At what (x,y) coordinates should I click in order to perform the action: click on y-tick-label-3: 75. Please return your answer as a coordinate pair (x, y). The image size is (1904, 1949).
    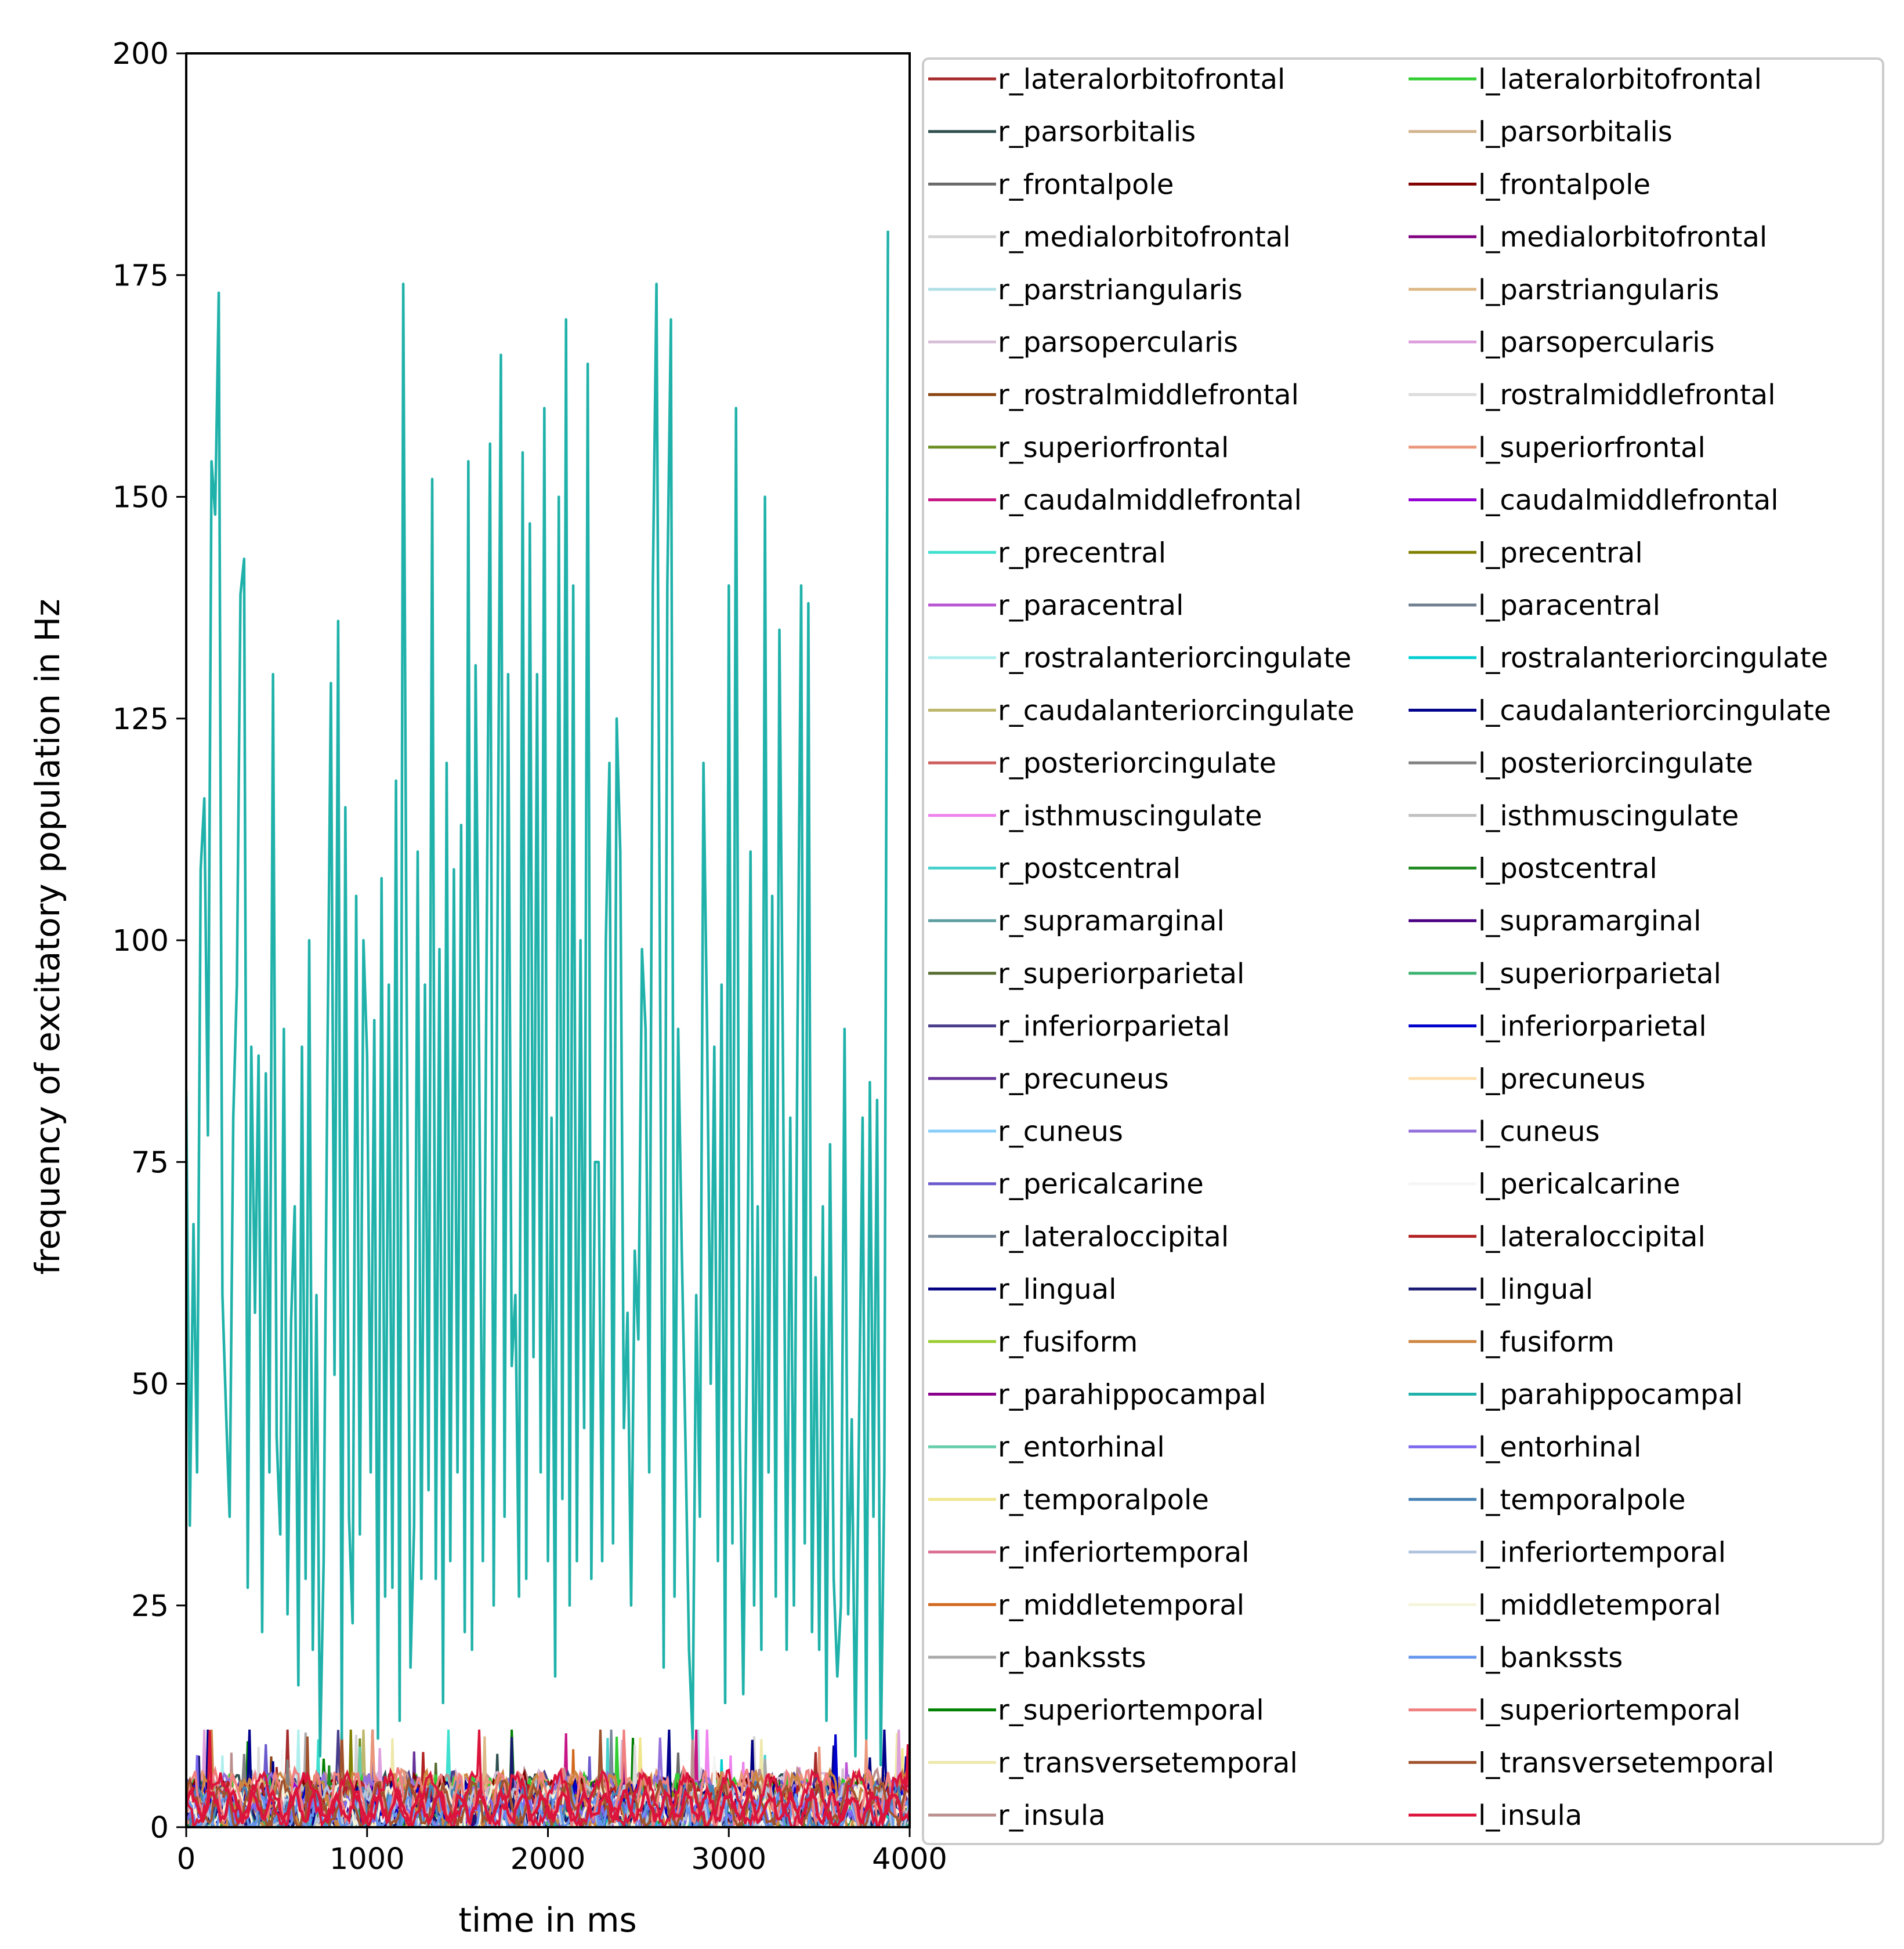
    Looking at the image, I should click on (150, 1163).